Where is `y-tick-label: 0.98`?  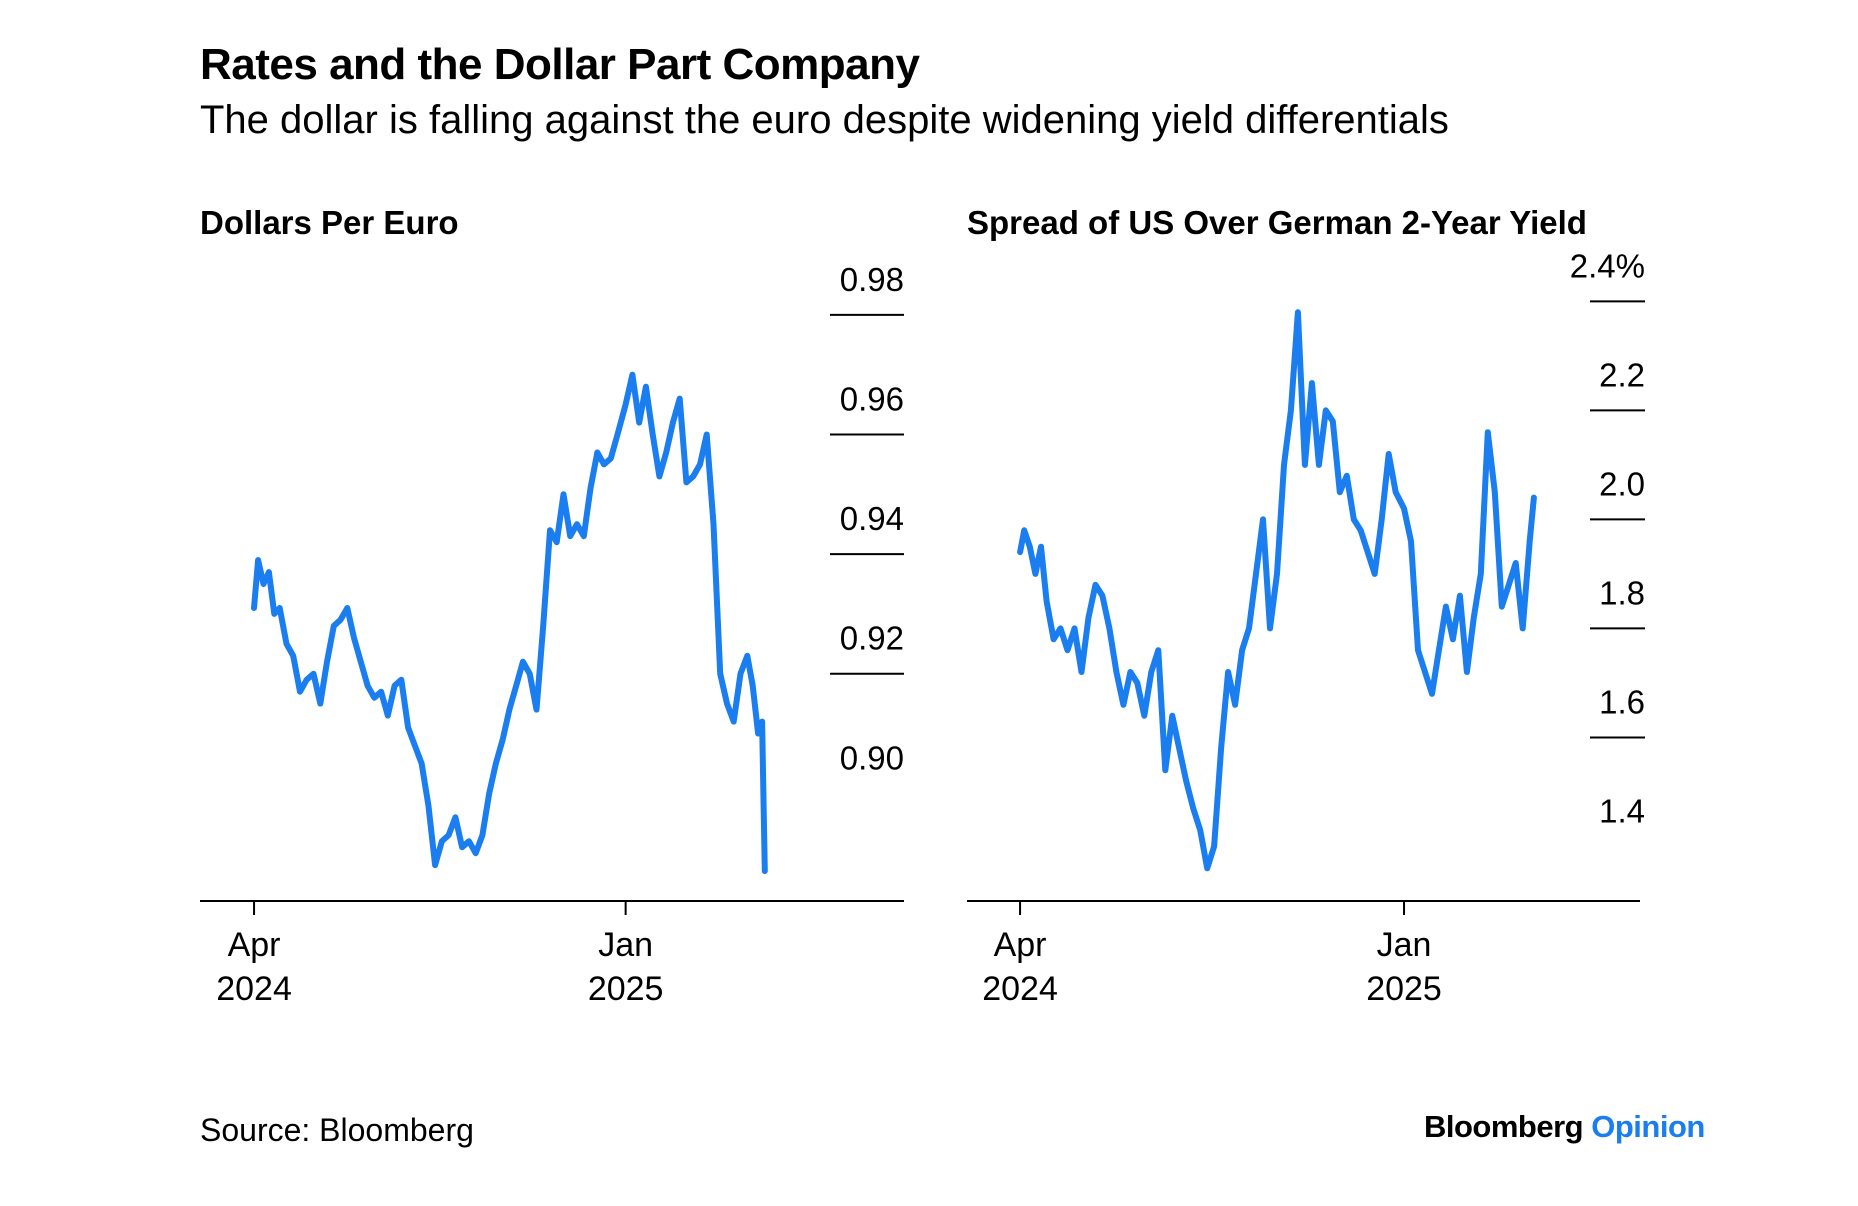 y-tick-label: 0.98 is located at coordinates (872, 279).